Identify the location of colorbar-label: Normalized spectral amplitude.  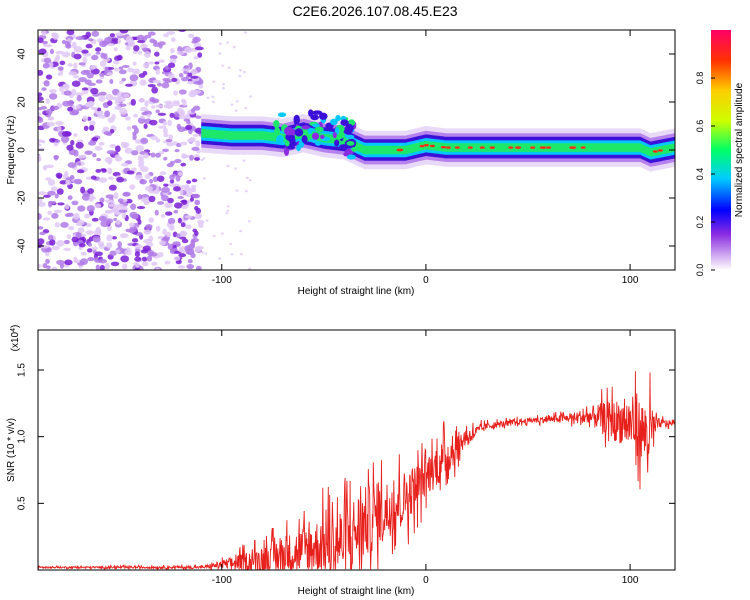
(739, 149).